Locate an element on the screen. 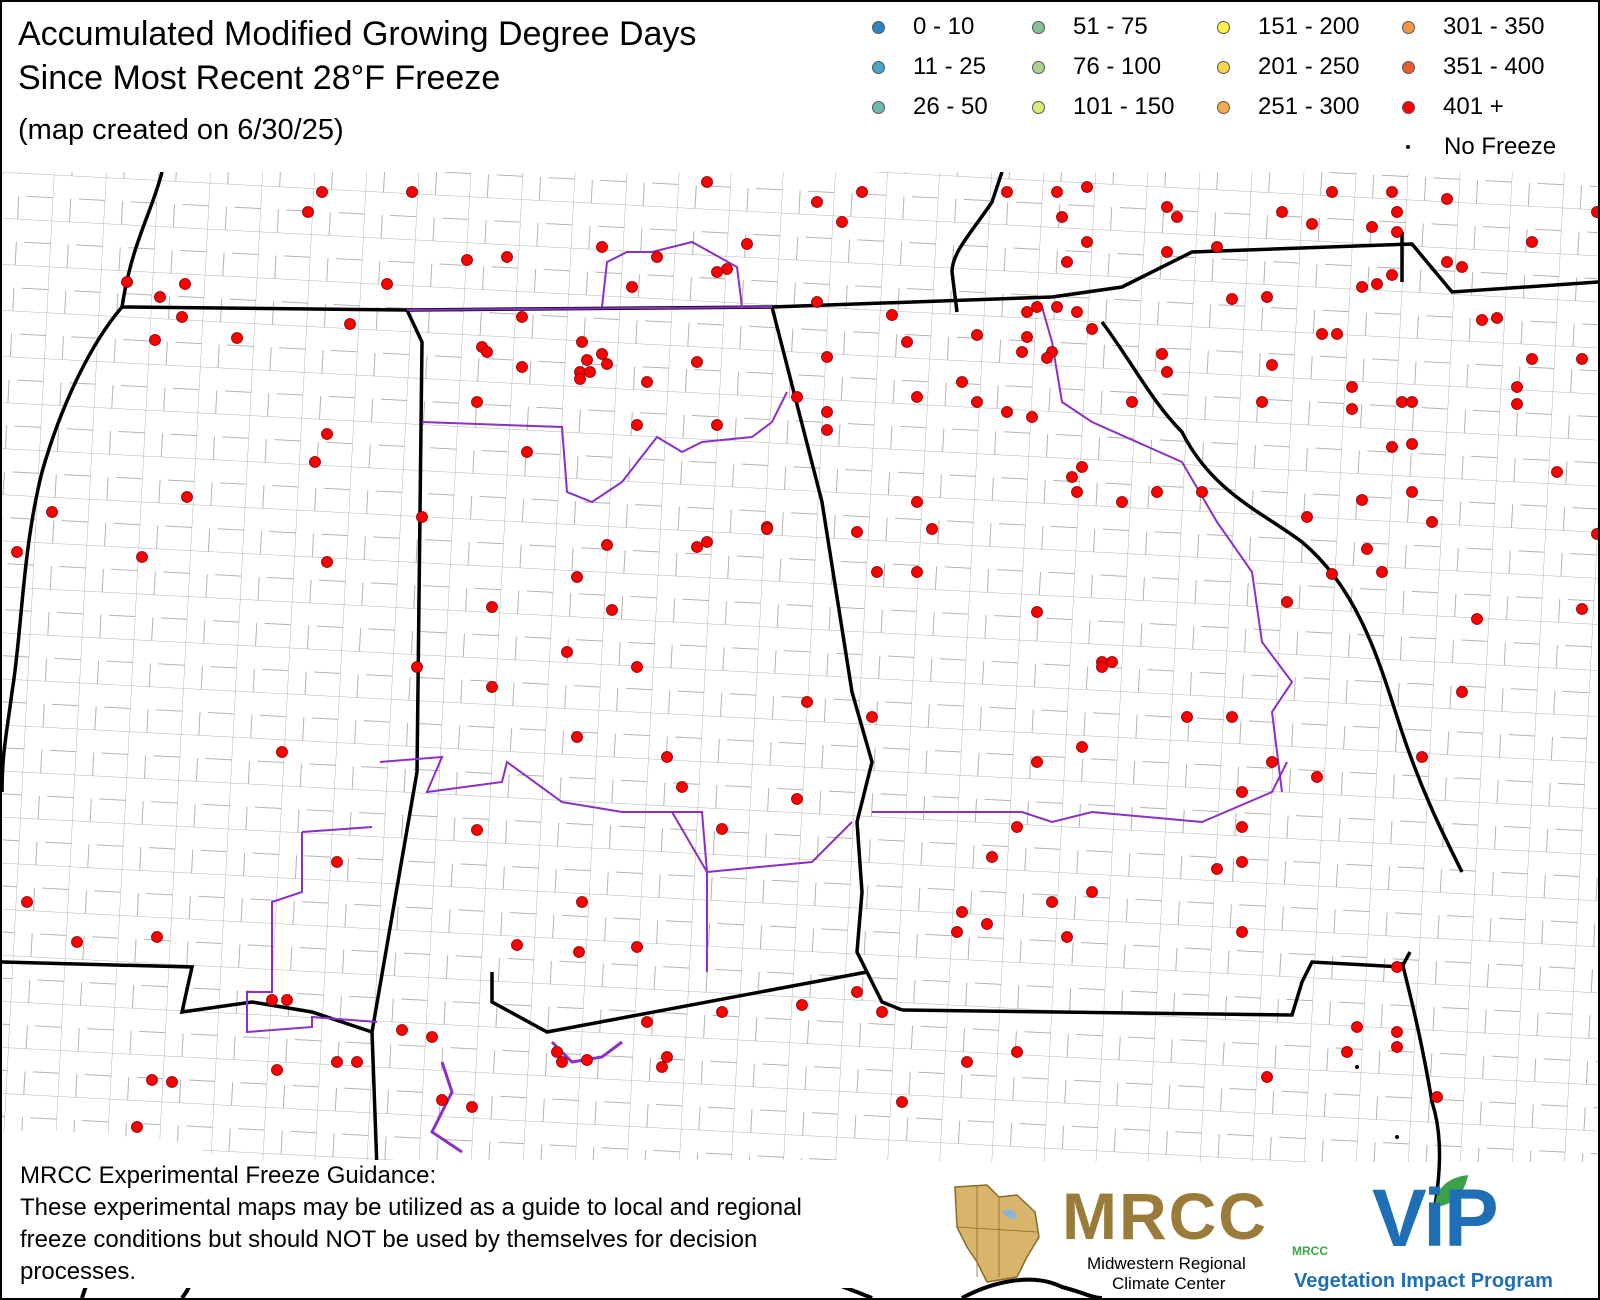 The image size is (1600, 1300). legend-label: 11 - 25 is located at coordinates (949, 66).